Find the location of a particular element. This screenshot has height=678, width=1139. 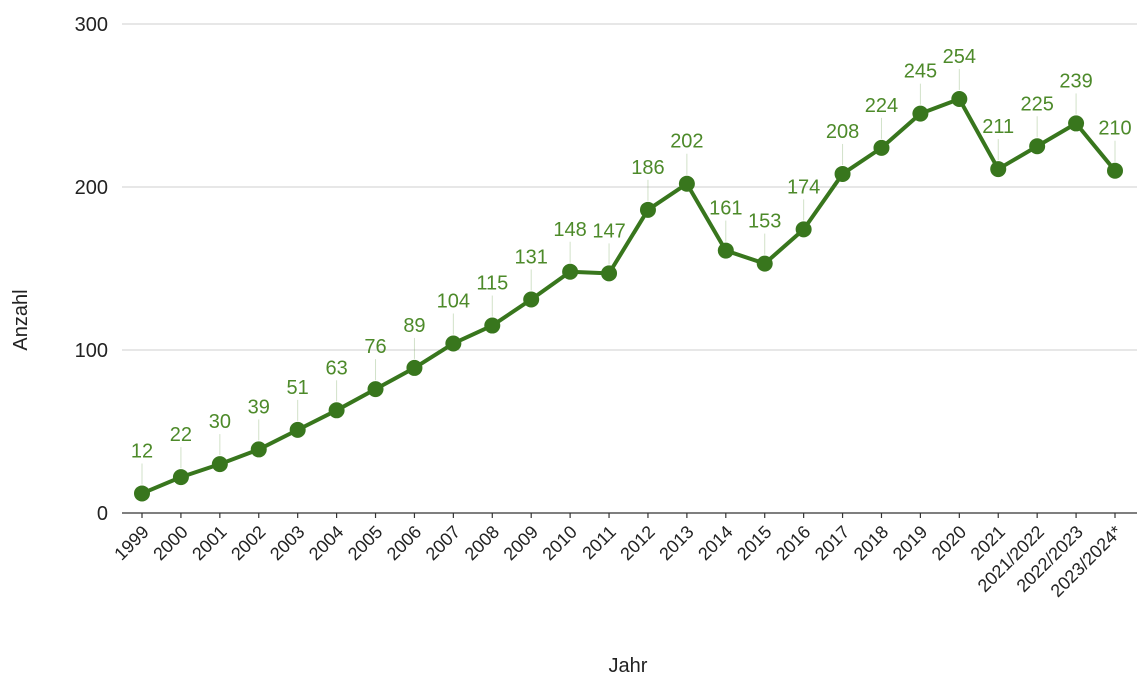

y-tick-label: 0 is located at coordinates (102, 514).